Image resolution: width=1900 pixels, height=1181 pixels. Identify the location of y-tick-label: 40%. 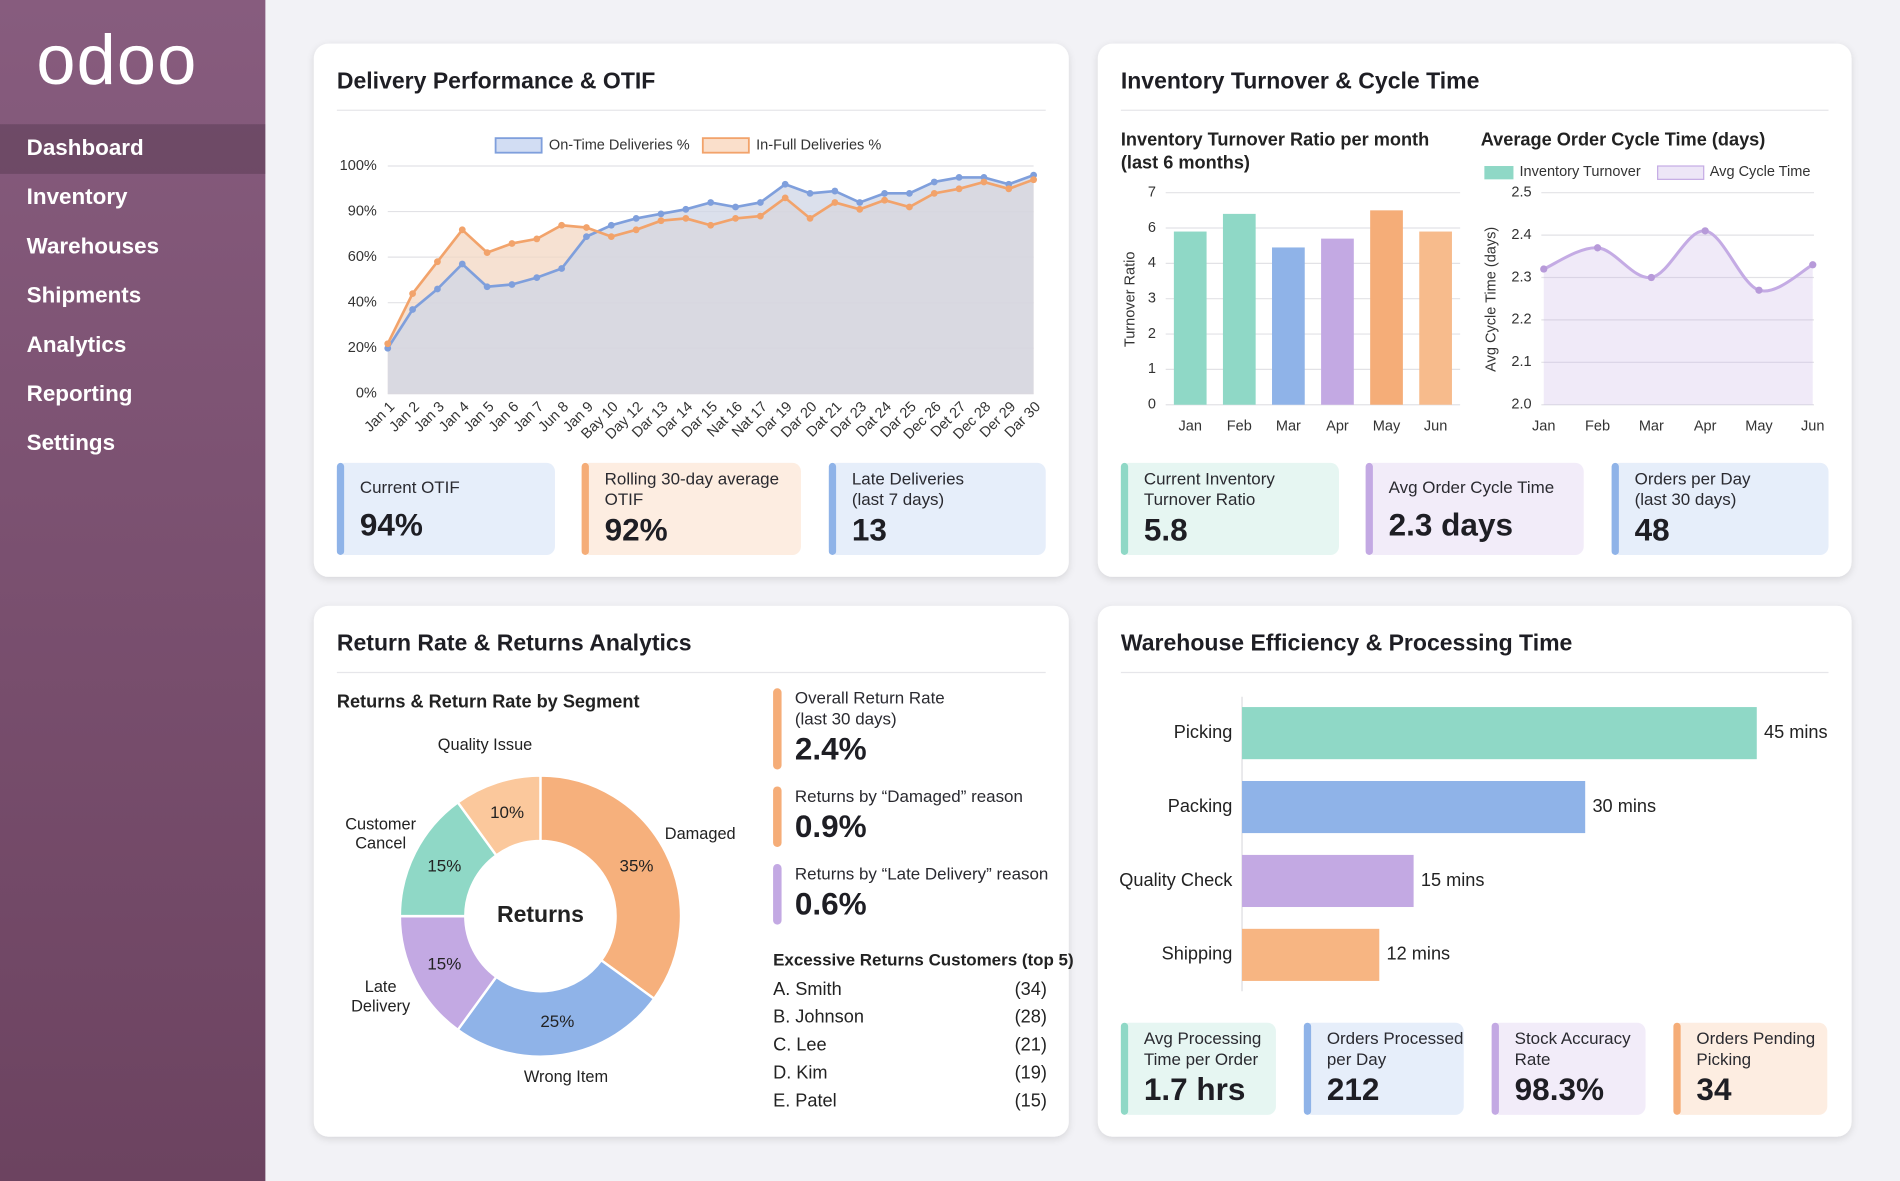
(362, 303).